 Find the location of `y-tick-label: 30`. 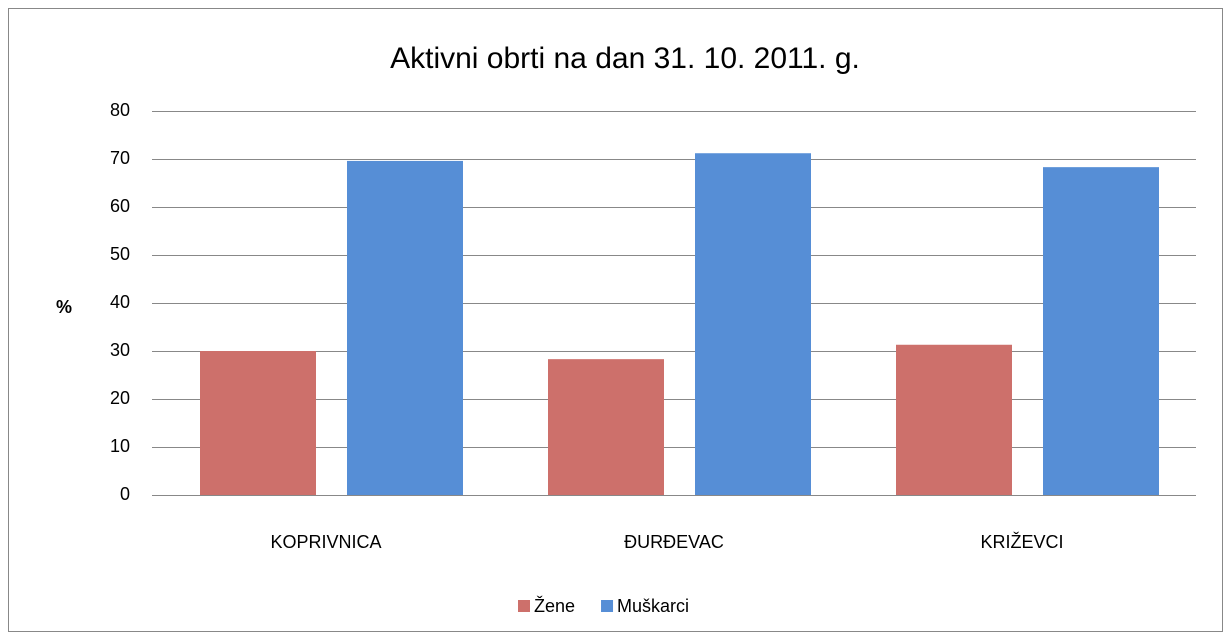

y-tick-label: 30 is located at coordinates (120, 350).